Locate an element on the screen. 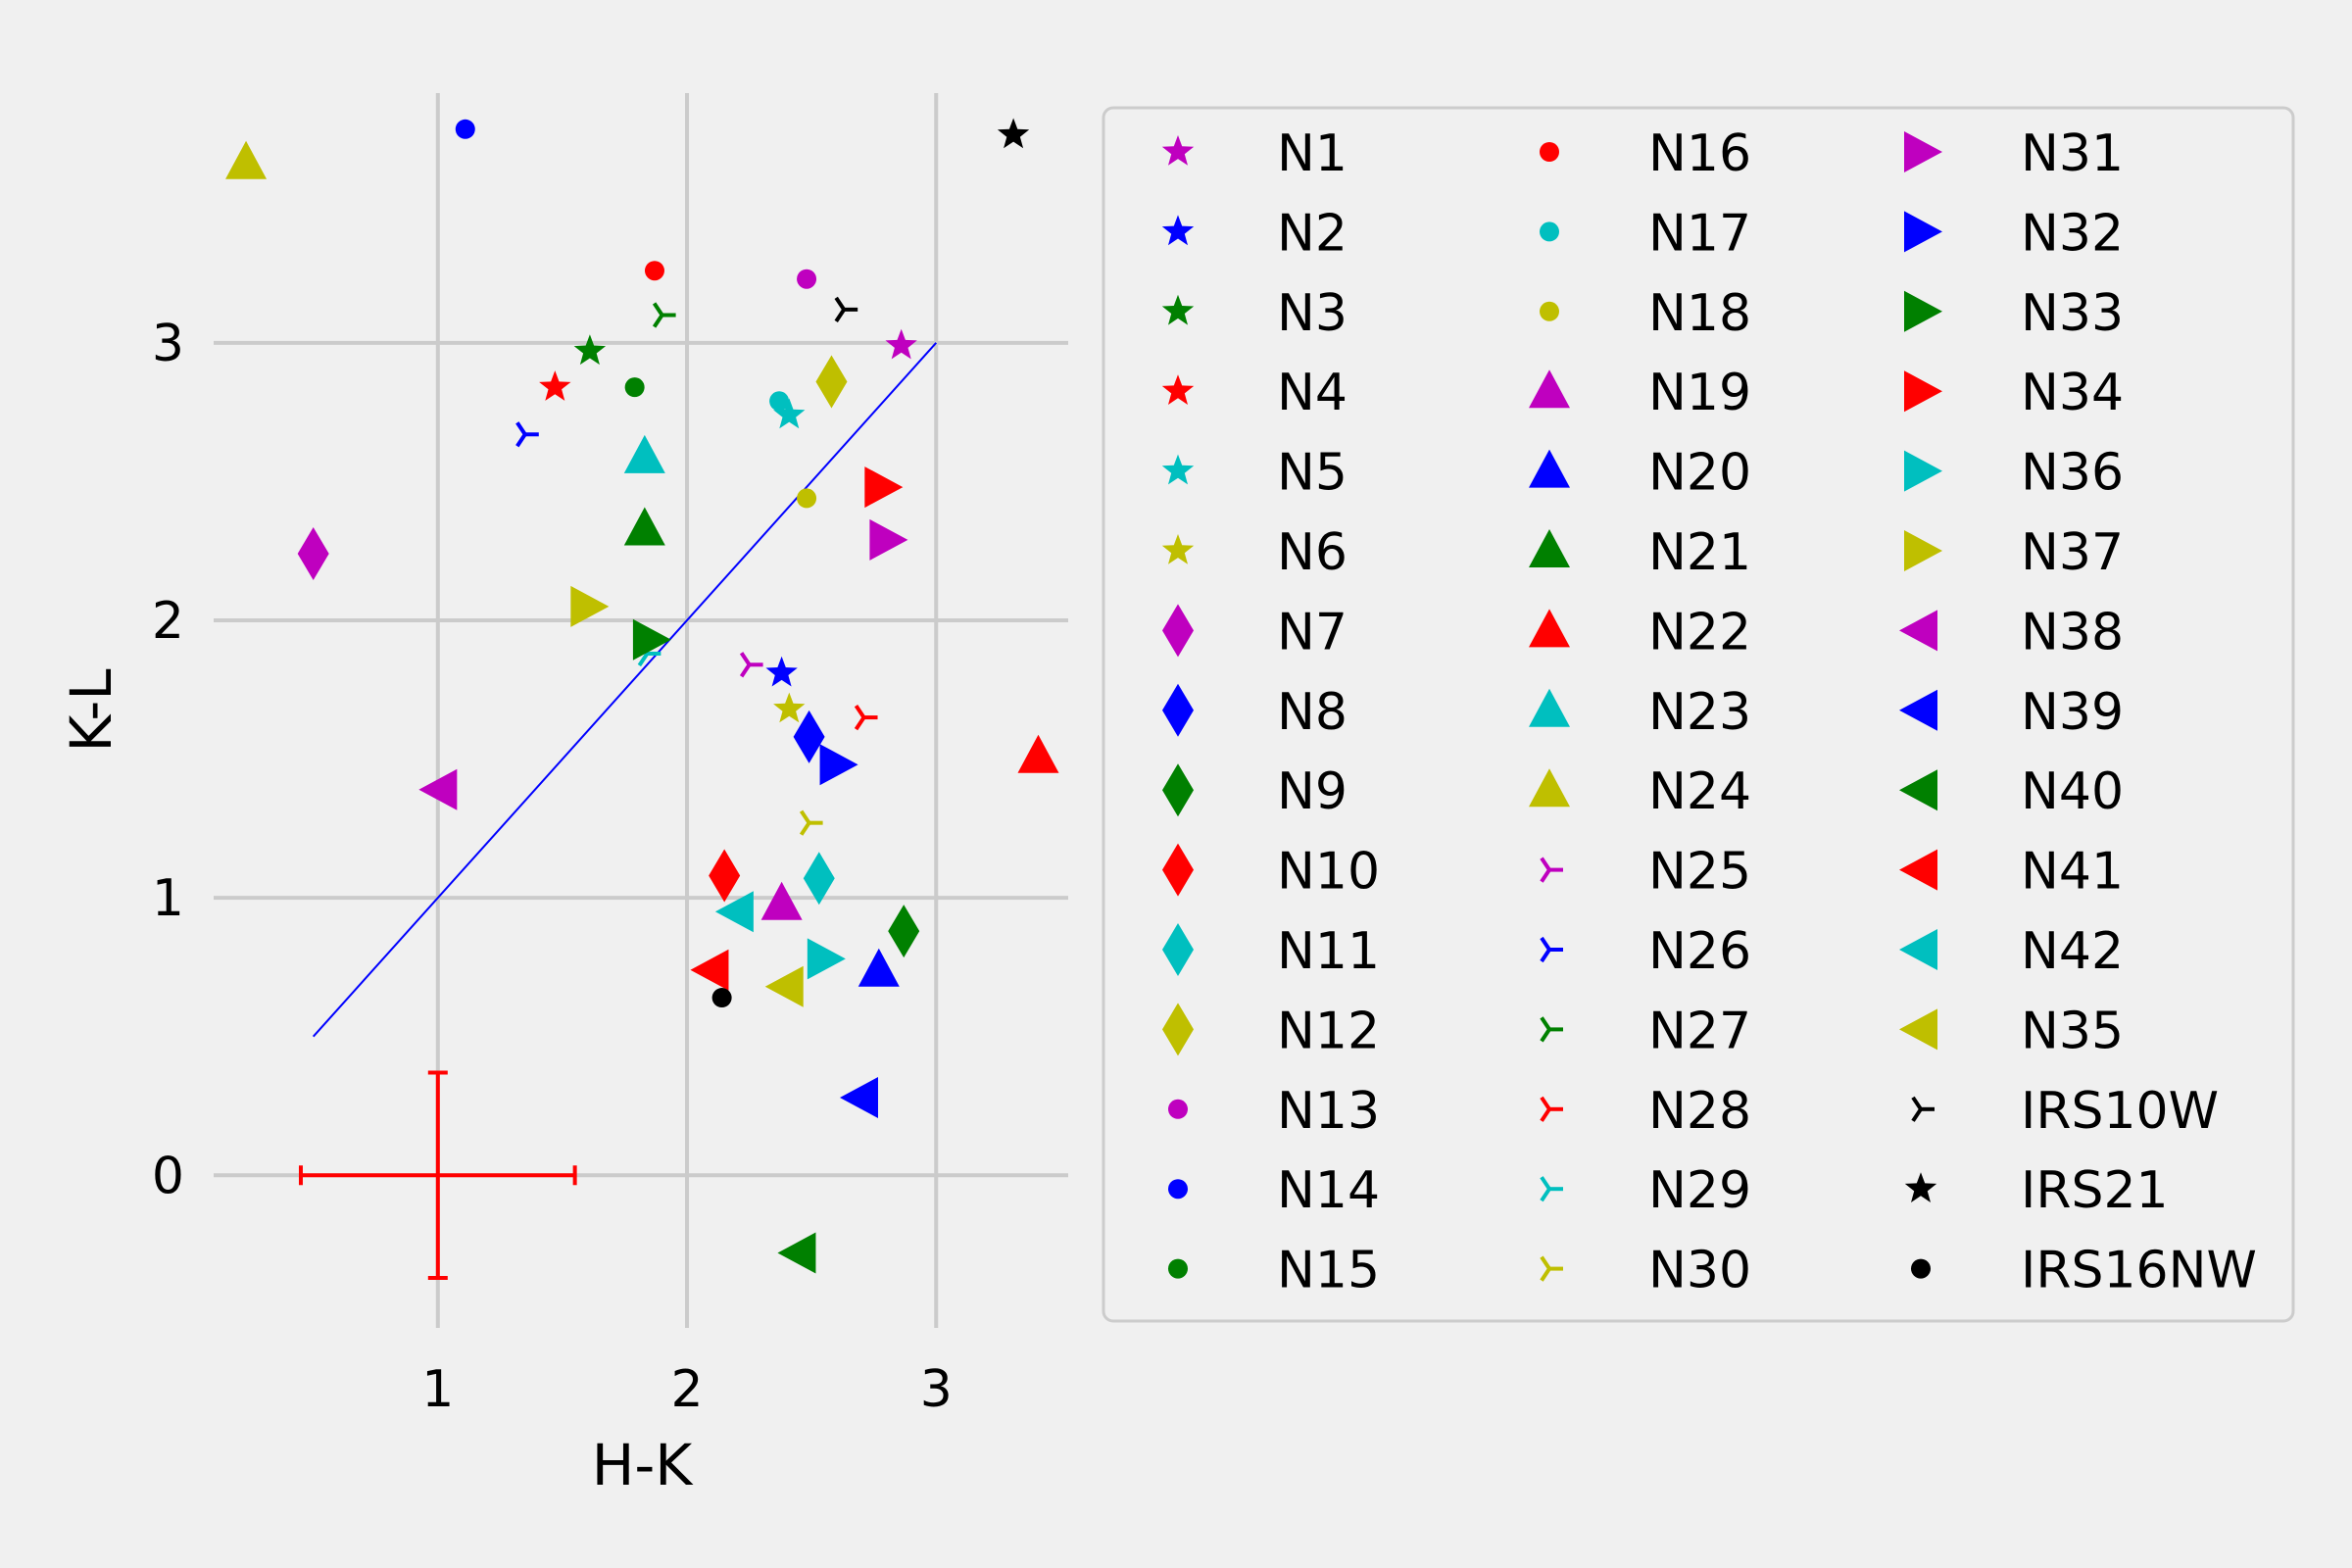 This screenshot has width=2352, height=1568. legend-label: N5 is located at coordinates (1312, 473).